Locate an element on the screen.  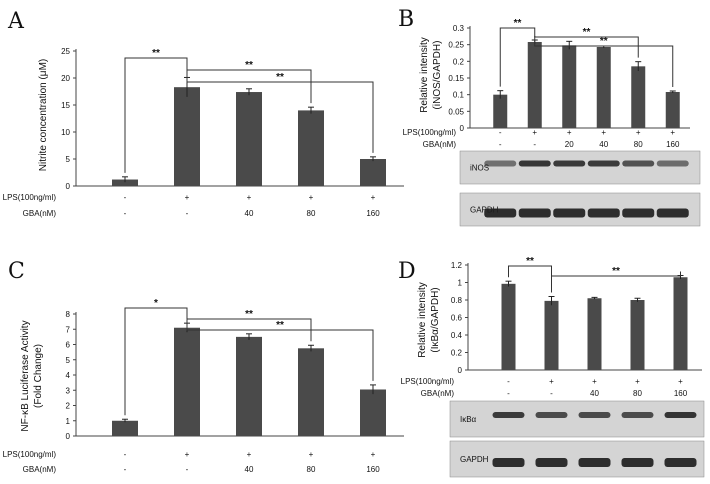
y-tick-label: 8 is located at coordinates (68, 314).